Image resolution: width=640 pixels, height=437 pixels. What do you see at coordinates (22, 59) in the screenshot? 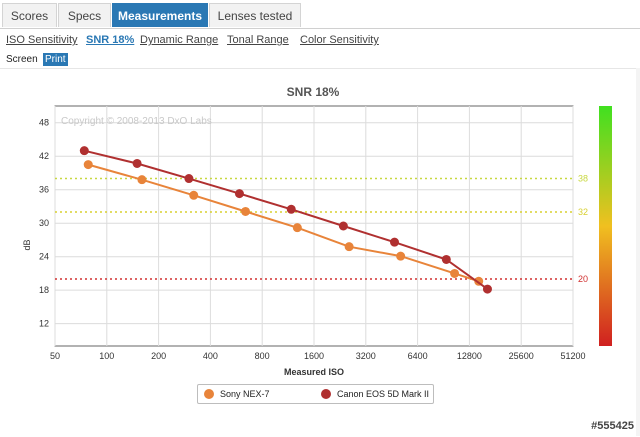
I see `screen-mode-button: Screen` at bounding box center [22, 59].